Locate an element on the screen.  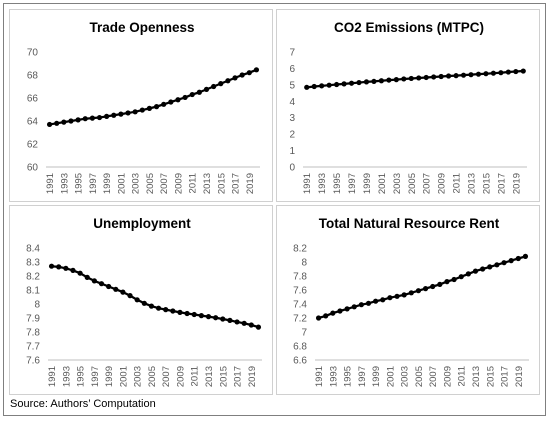
y-tick-label: 8.3 is located at coordinates (33, 263).